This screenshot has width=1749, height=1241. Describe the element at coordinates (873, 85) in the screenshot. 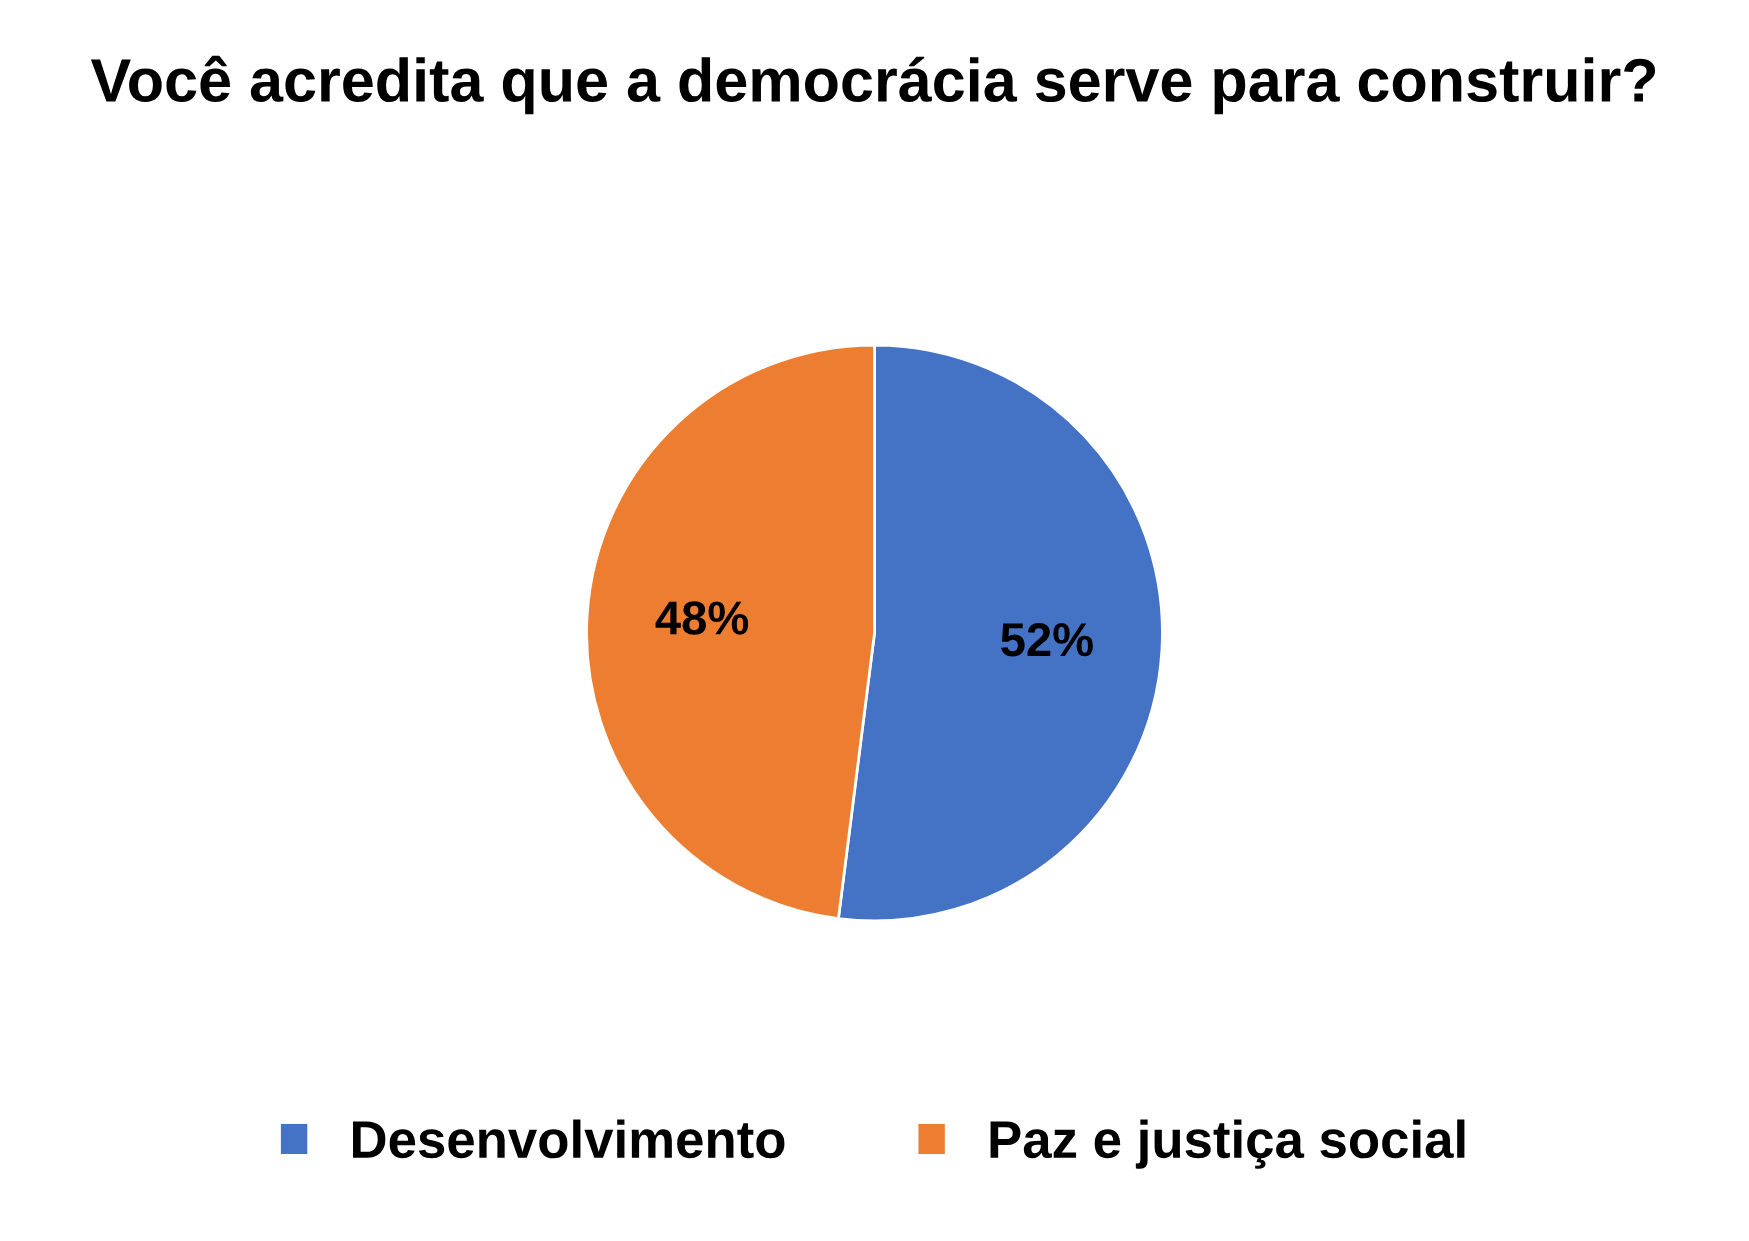

I see `chart-title: Você acredita que a democrácia serve para construir?` at that location.